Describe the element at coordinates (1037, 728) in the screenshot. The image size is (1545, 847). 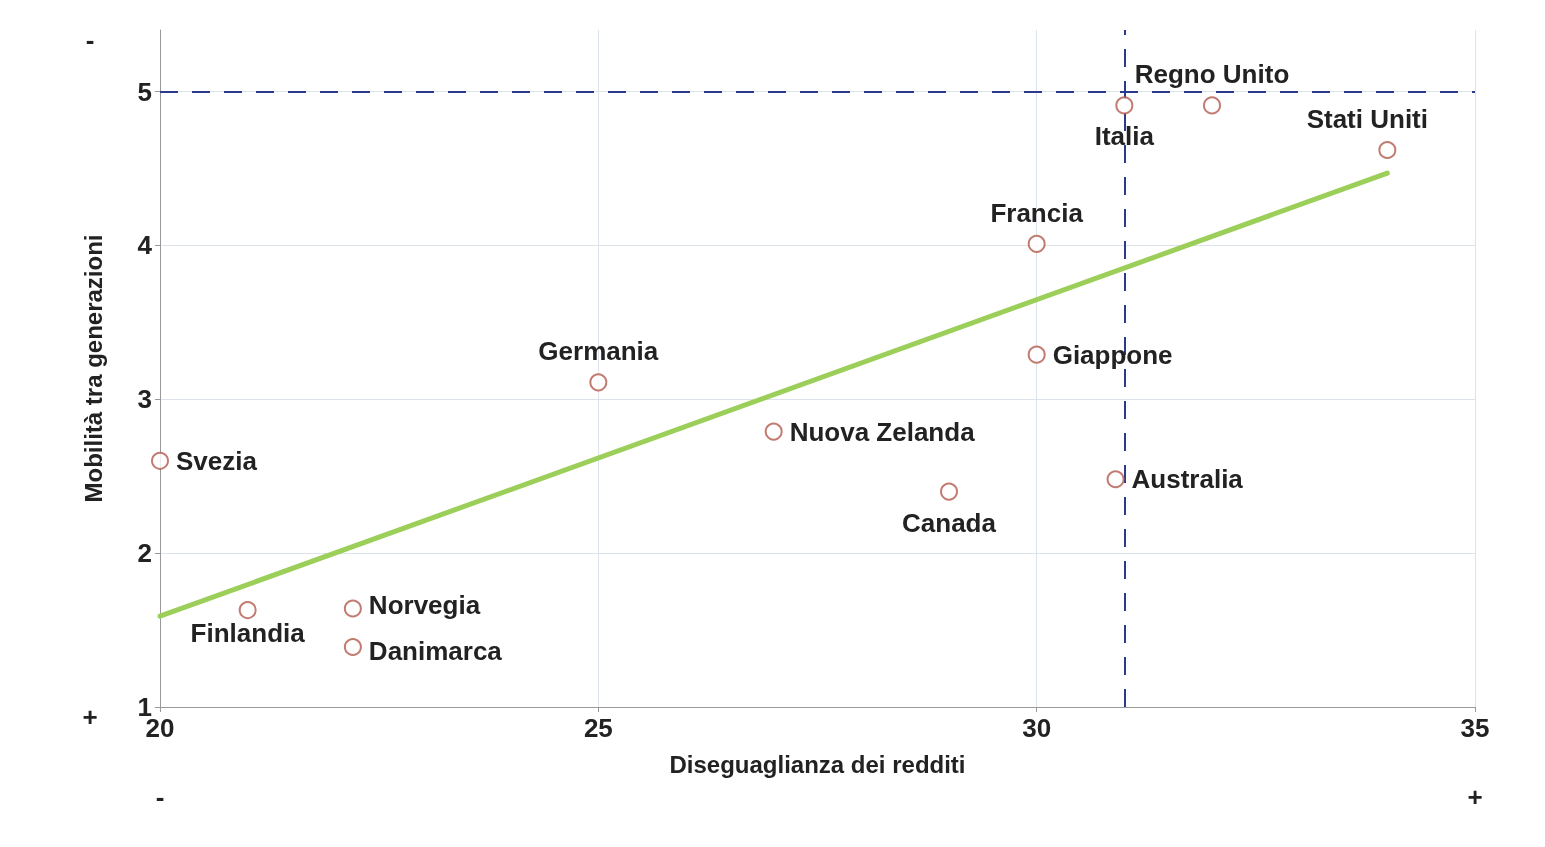
I see `x-tick-label: 30` at that location.